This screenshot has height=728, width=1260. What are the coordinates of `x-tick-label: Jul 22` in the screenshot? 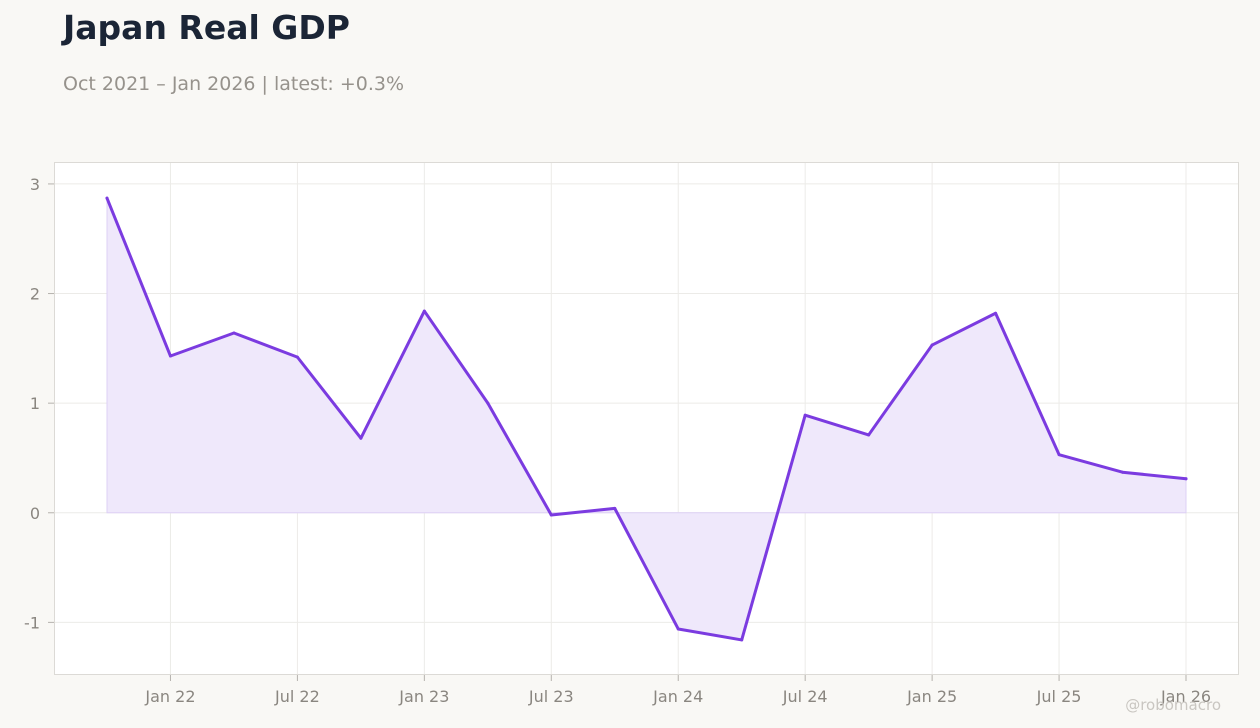 It's located at (297, 696).